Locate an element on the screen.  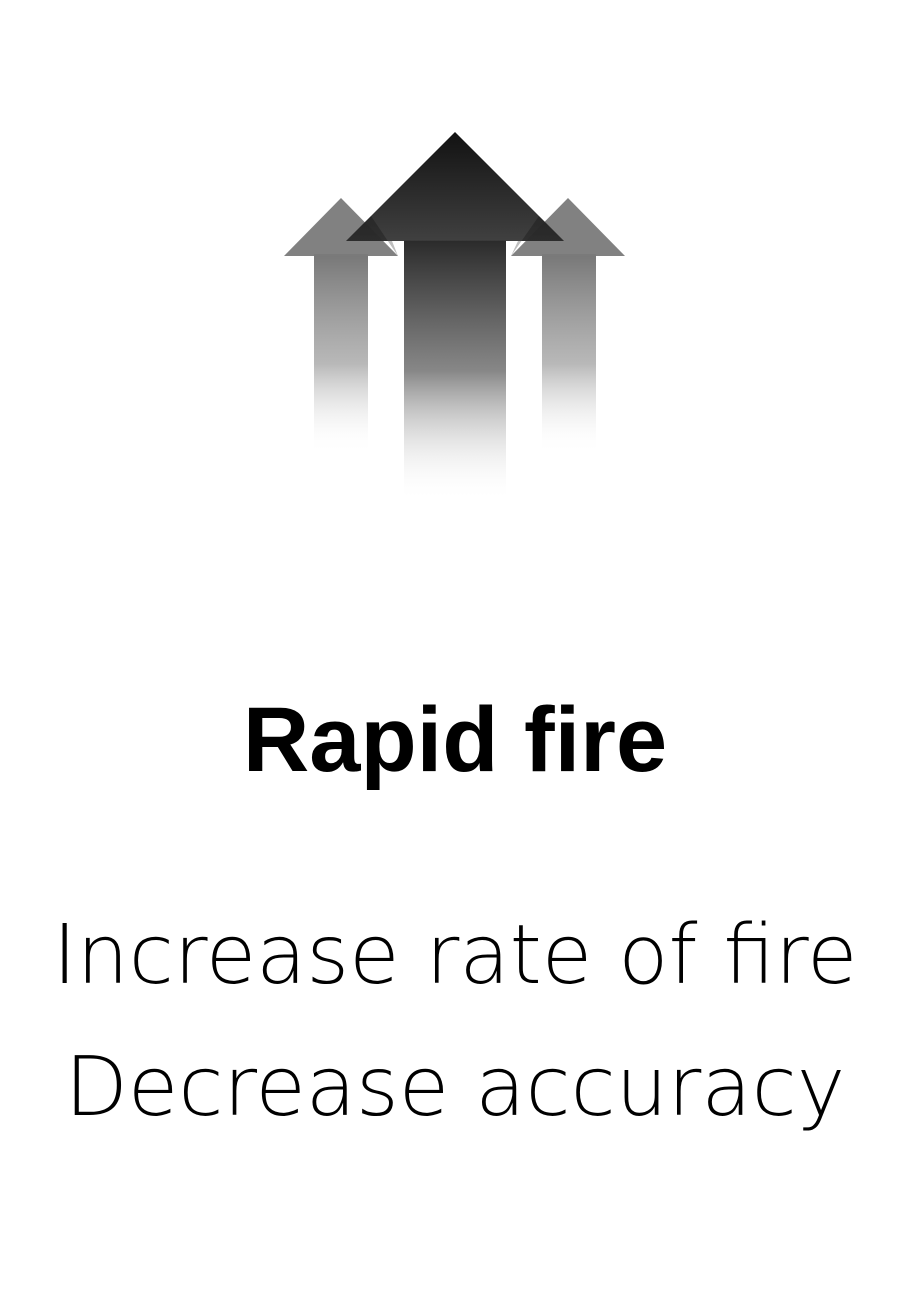
center-arrow-icon is located at coordinates (455, 317).